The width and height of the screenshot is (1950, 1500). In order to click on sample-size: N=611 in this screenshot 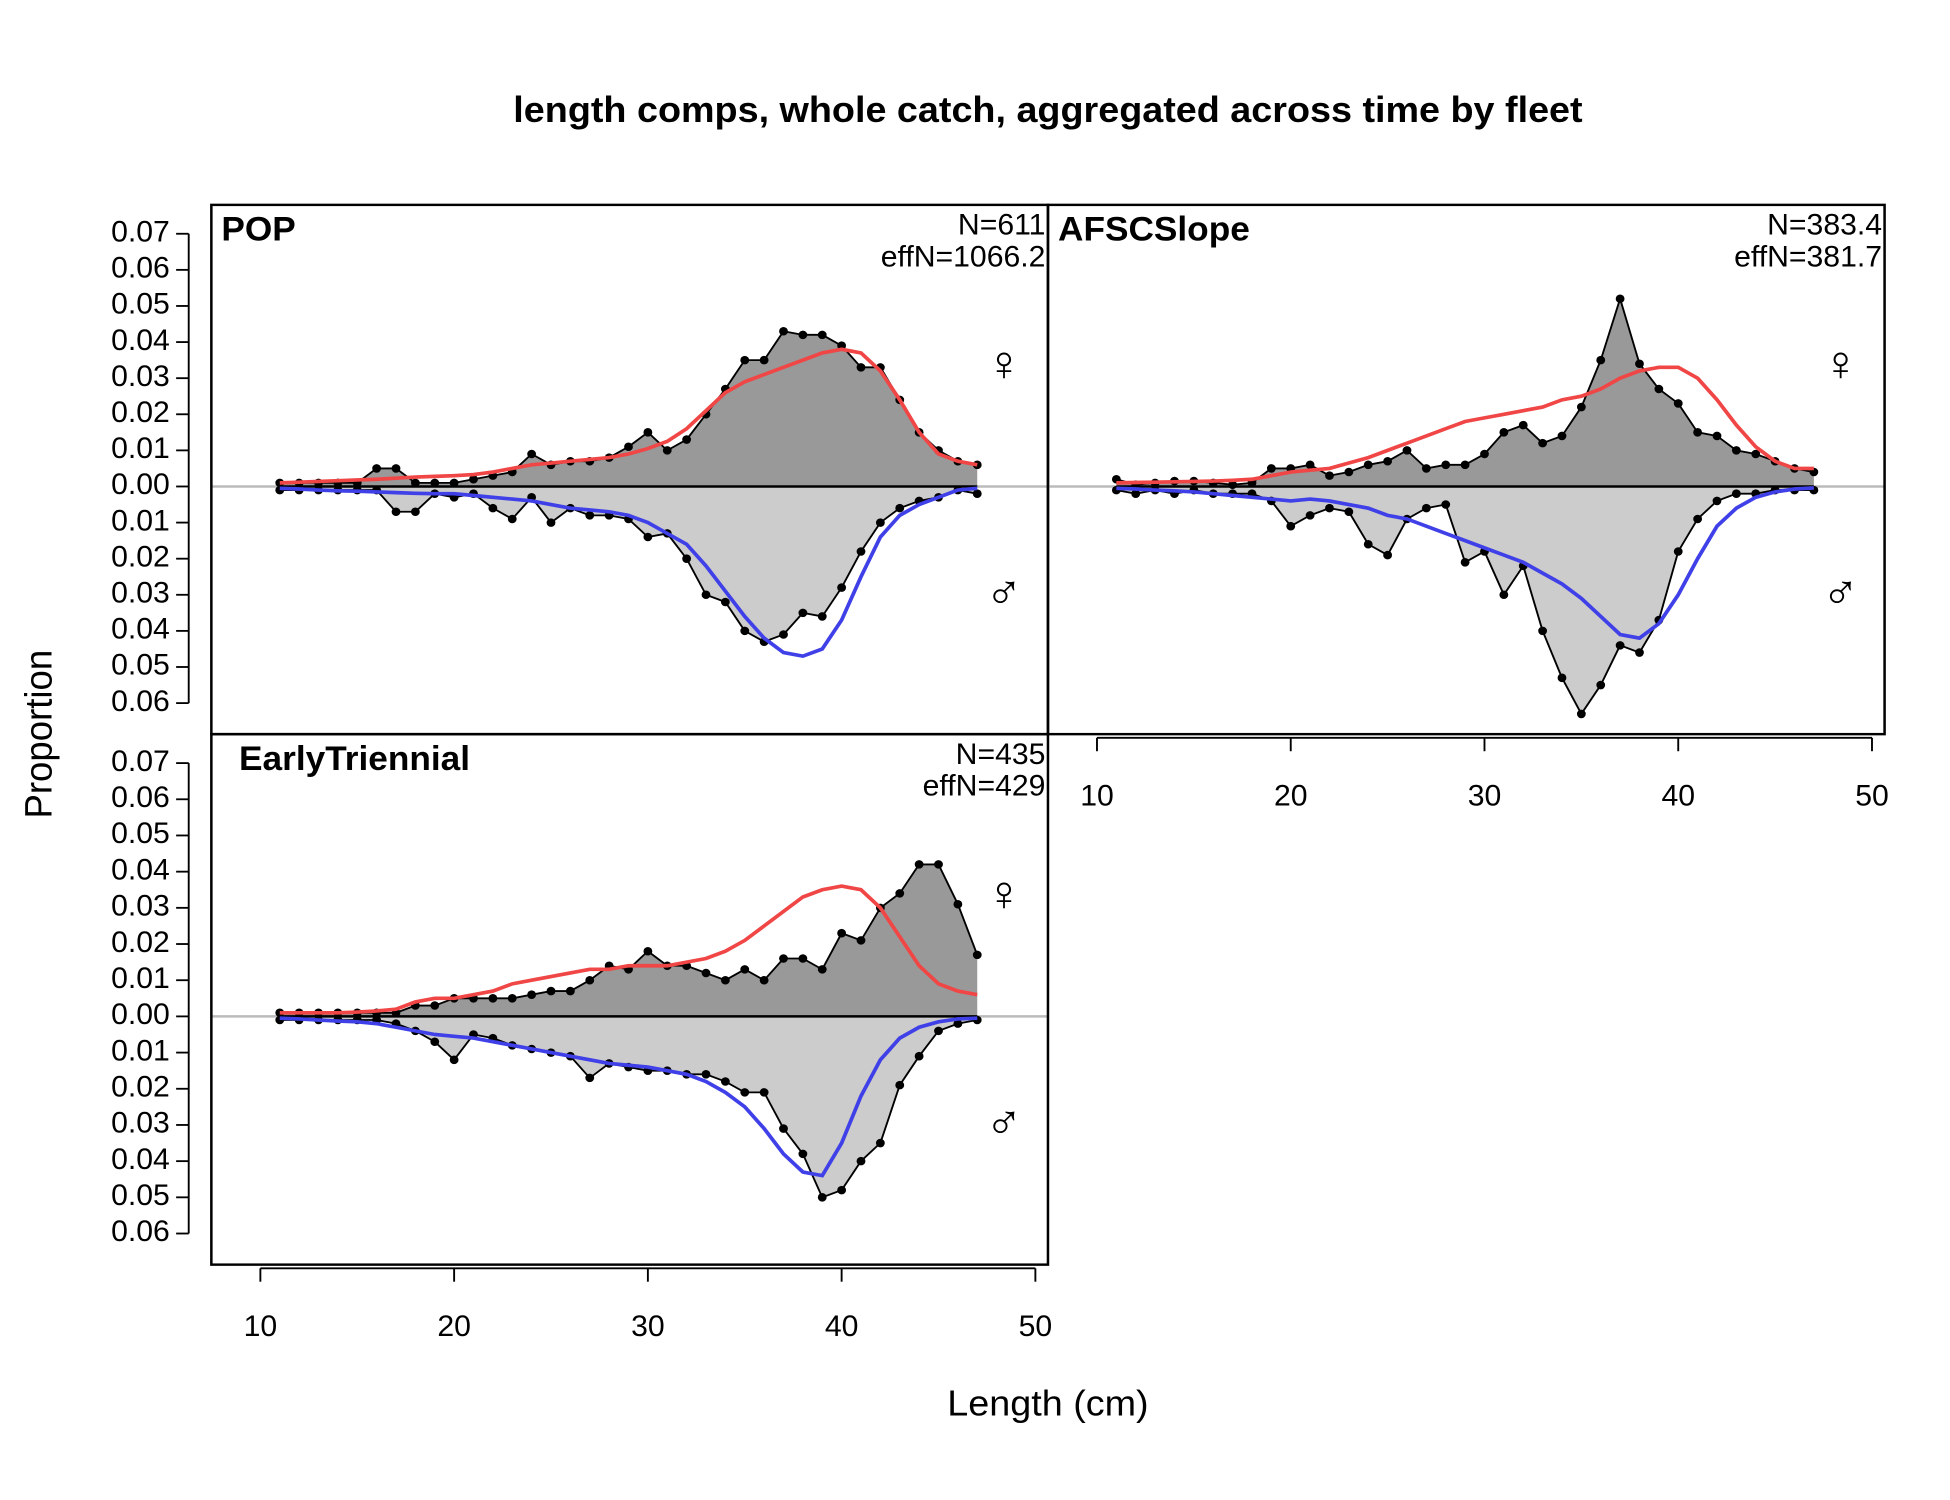, I will do `click(1002, 225)`.